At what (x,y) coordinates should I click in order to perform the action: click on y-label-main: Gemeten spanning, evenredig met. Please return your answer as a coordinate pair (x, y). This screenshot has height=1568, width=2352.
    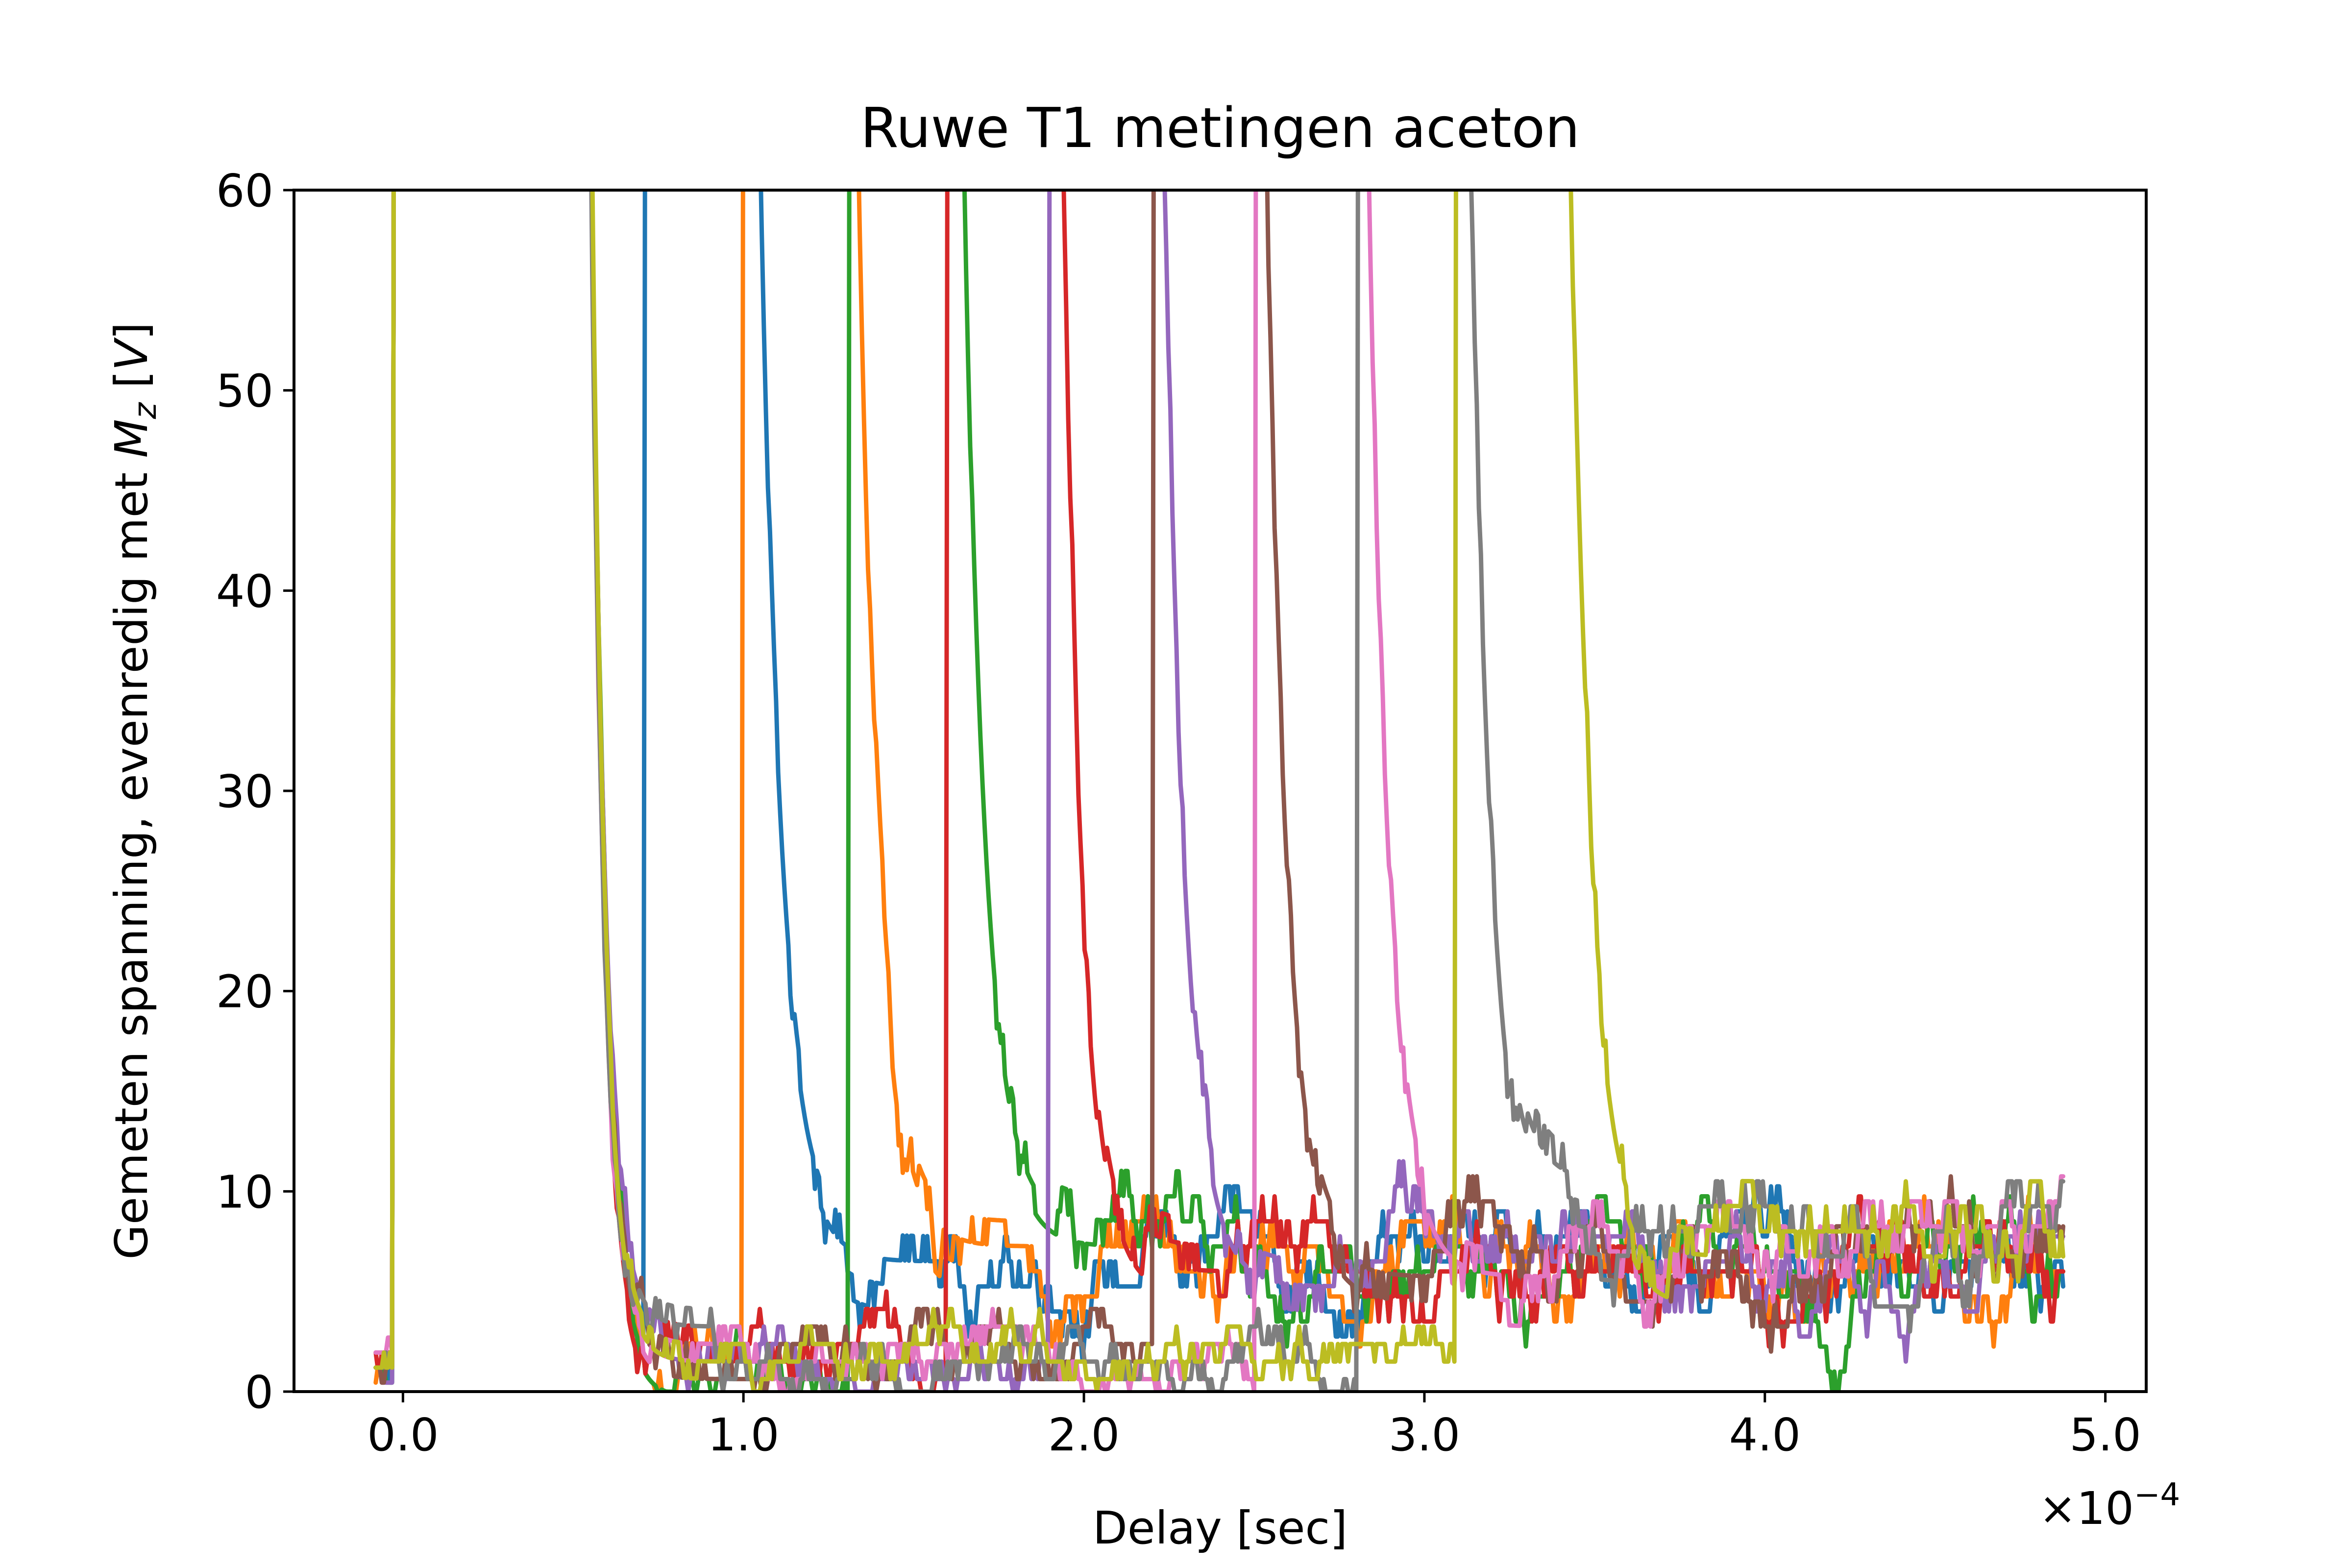
    Looking at the image, I should click on (131, 859).